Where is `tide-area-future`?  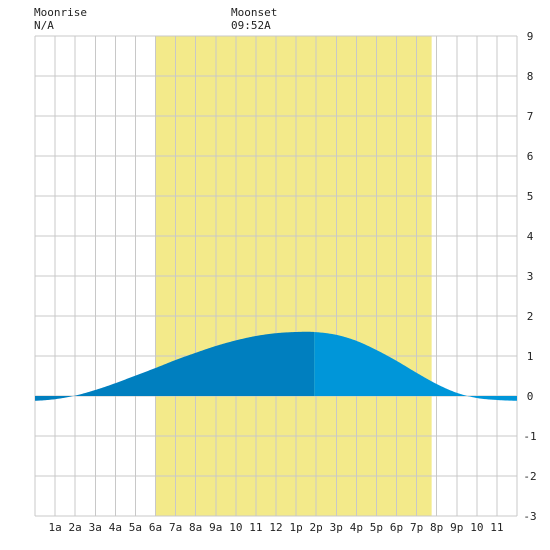
tide-area-future is located at coordinates (415, 366).